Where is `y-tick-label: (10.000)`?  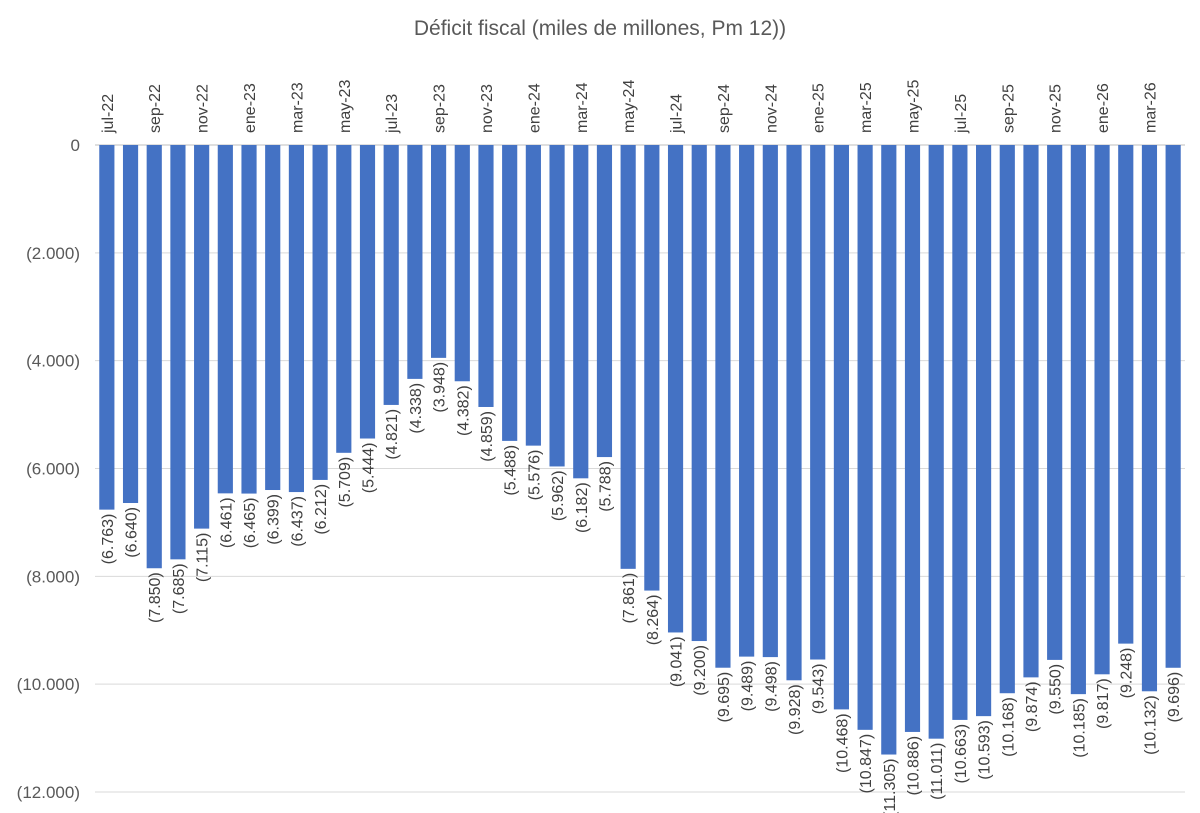 y-tick-label: (10.000) is located at coordinates (48, 684).